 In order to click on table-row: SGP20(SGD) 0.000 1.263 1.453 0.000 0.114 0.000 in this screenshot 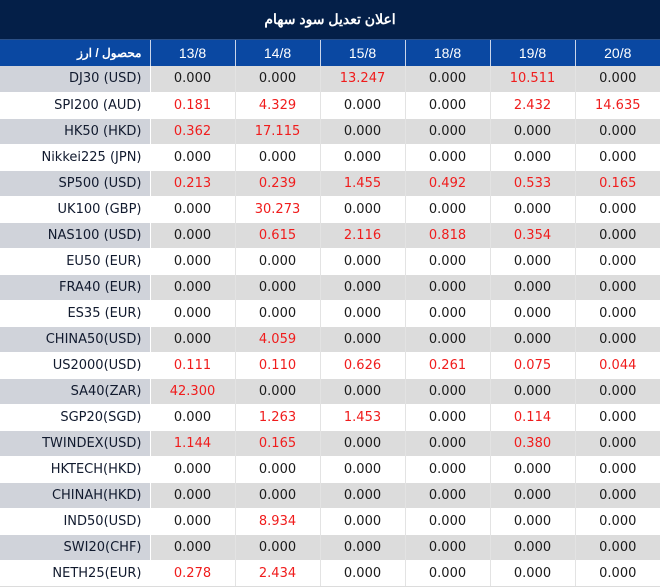, I will do `click(330, 417)`.